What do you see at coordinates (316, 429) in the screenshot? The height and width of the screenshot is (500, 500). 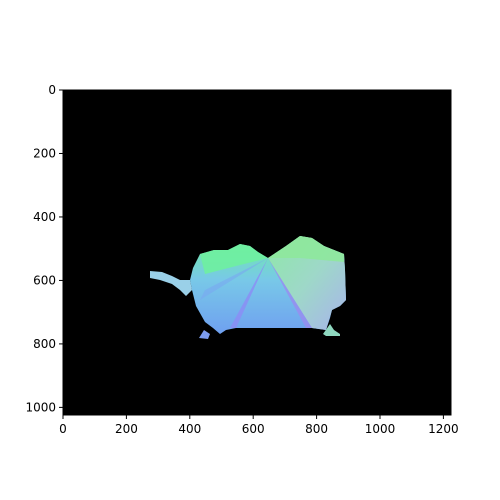 I see `x-tick-label: 800` at bounding box center [316, 429].